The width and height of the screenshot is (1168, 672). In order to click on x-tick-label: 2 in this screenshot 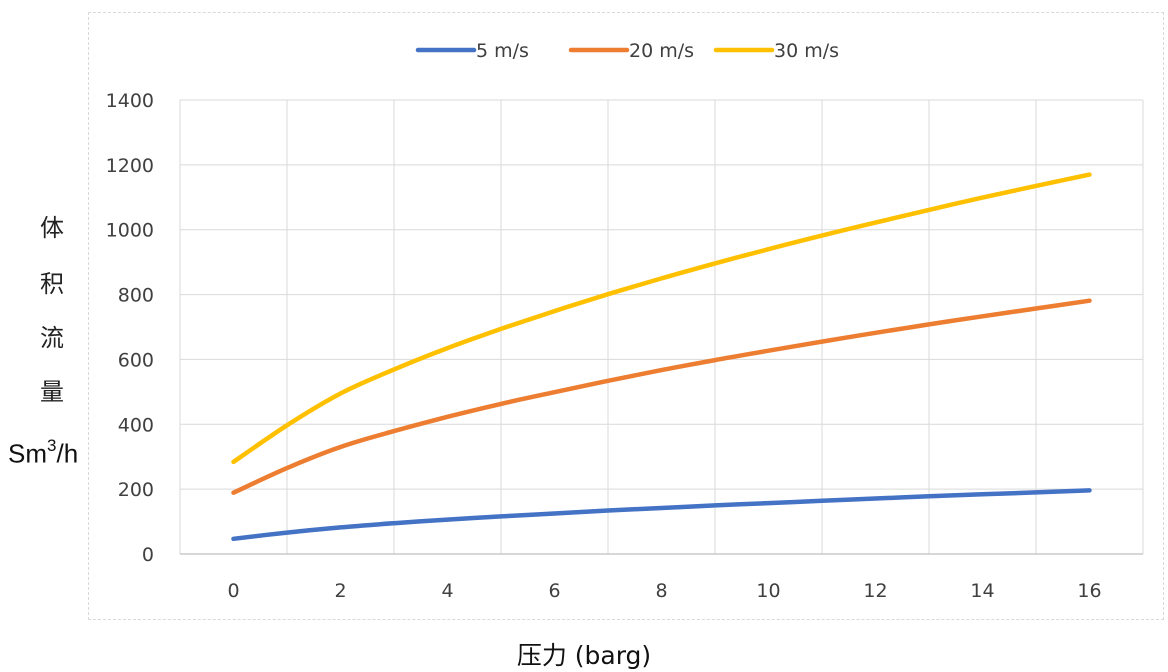, I will do `click(340, 591)`.